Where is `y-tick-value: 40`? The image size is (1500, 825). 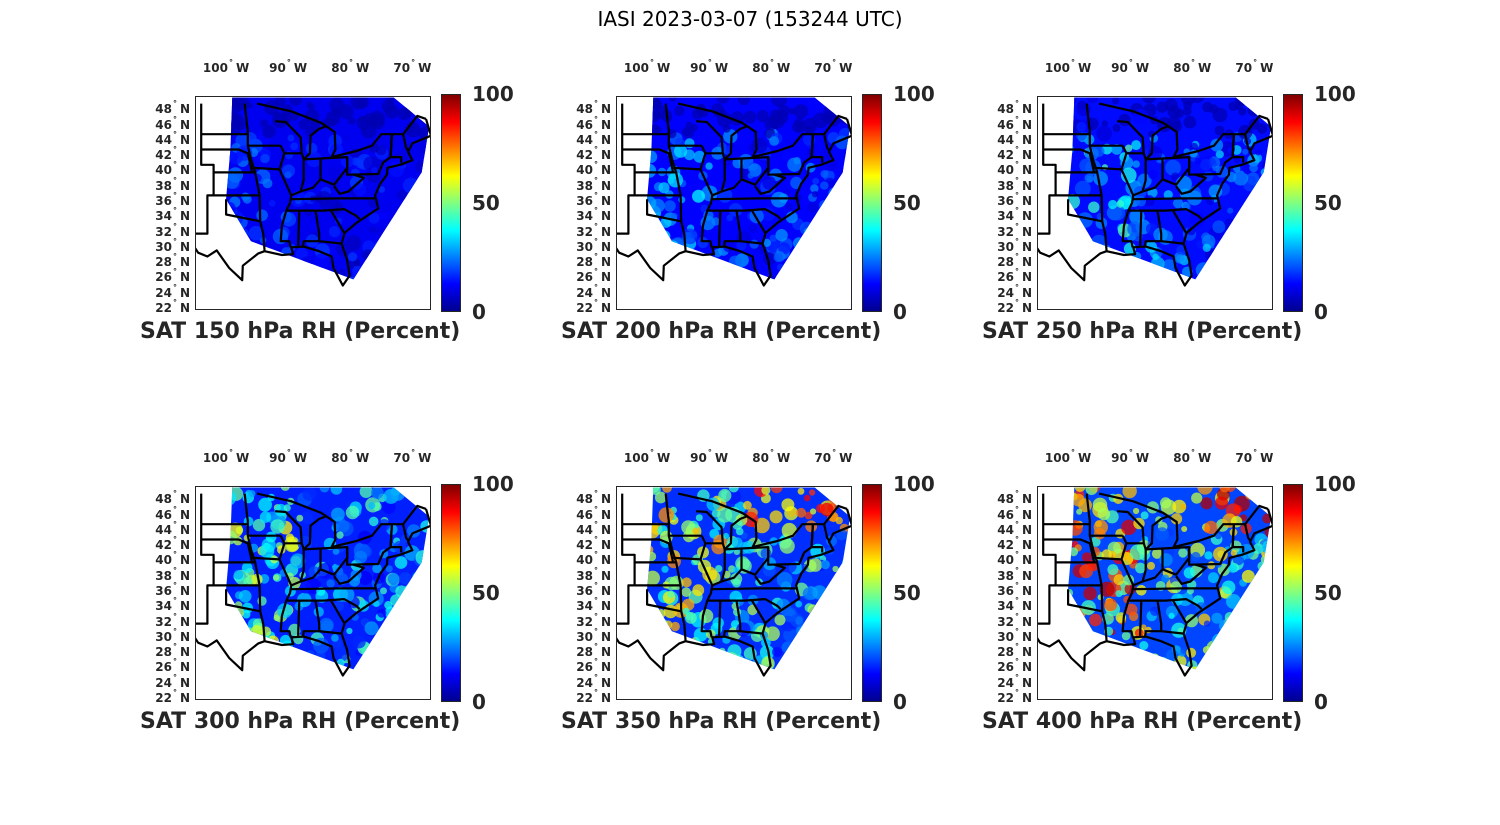
y-tick-value: 40 is located at coordinates (1005, 560).